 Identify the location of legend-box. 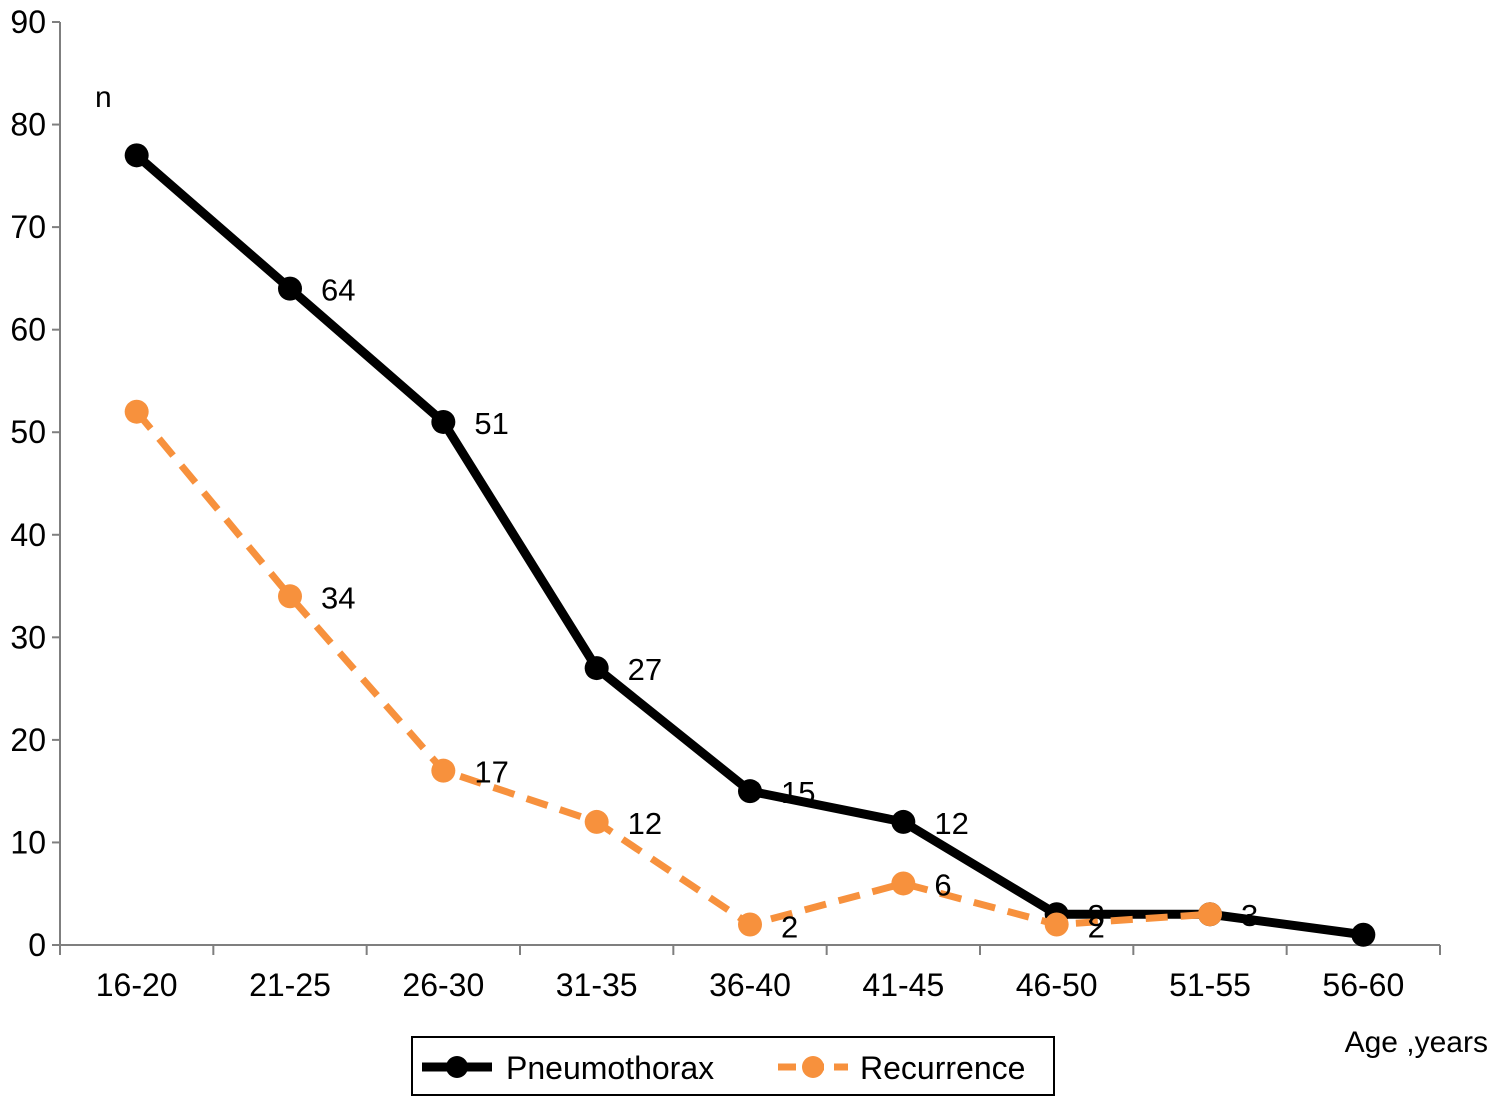
(733, 1066).